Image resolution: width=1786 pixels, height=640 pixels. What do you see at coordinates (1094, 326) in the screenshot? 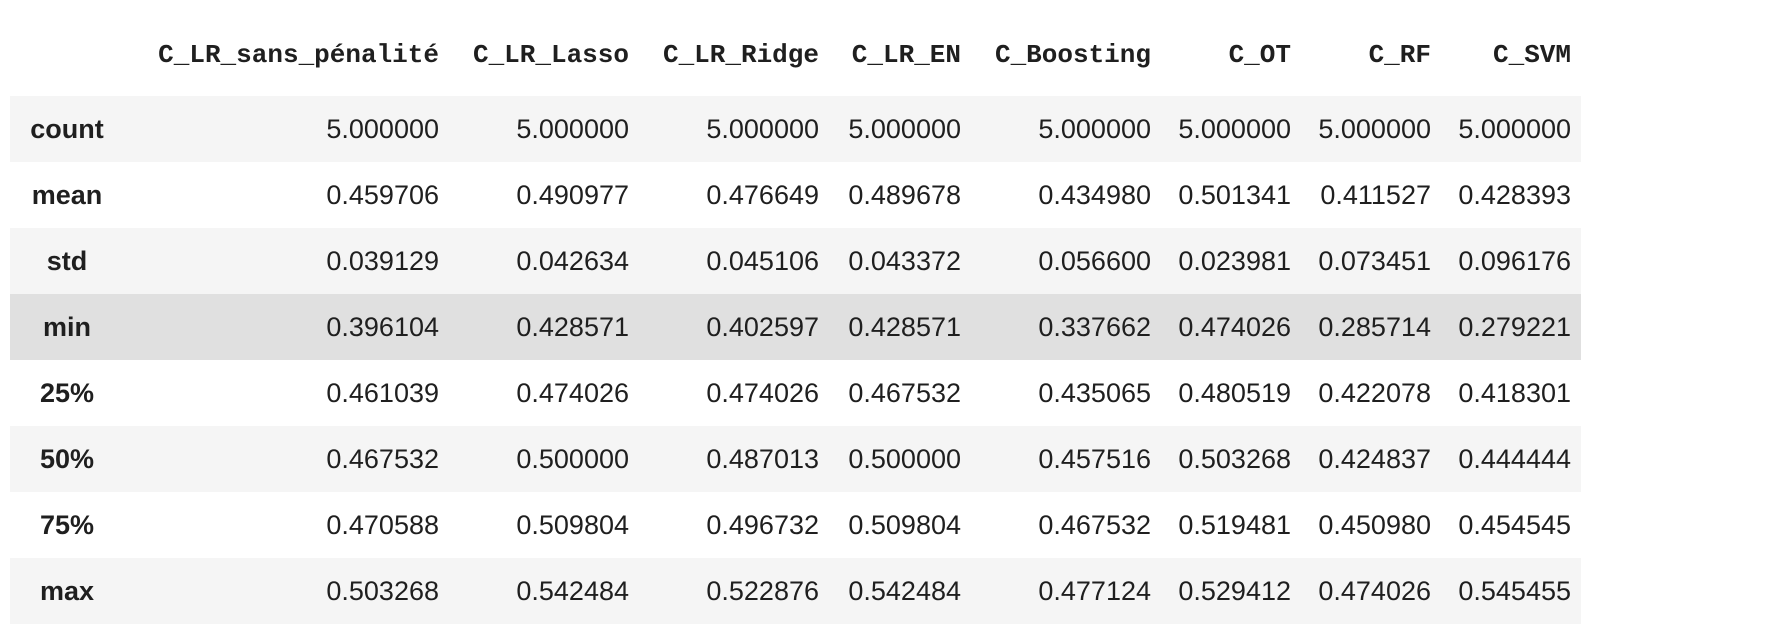
I see `table-cell: 0.337662` at bounding box center [1094, 326].